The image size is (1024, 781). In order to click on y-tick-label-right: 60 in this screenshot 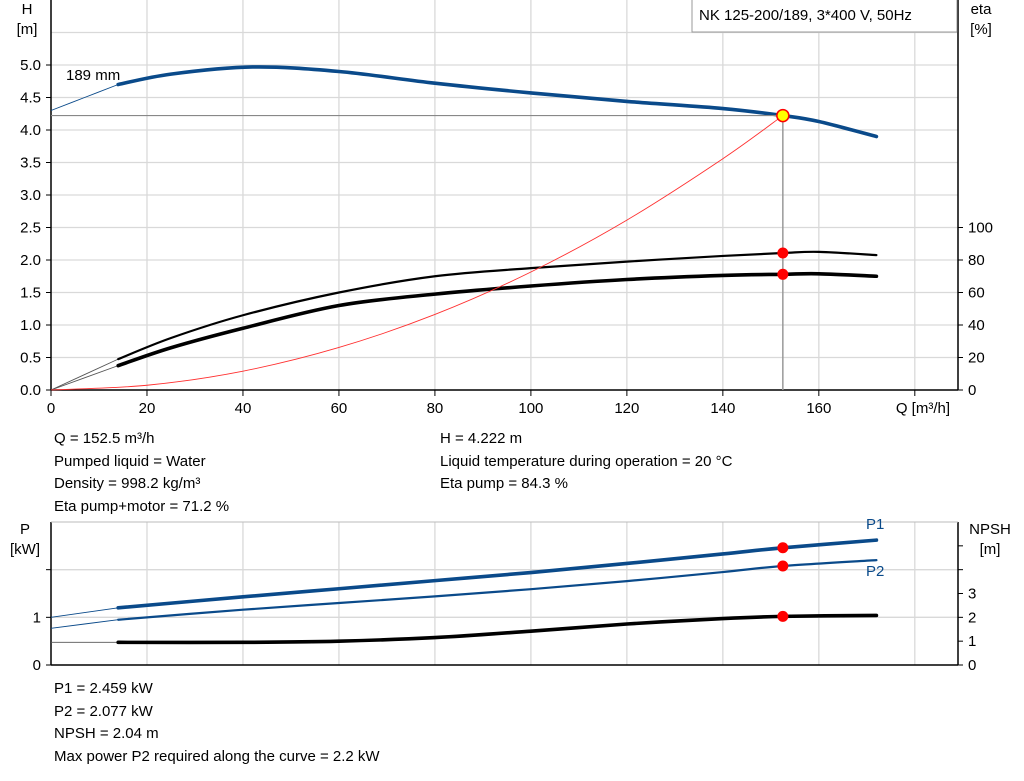, I will do `click(976, 293)`.